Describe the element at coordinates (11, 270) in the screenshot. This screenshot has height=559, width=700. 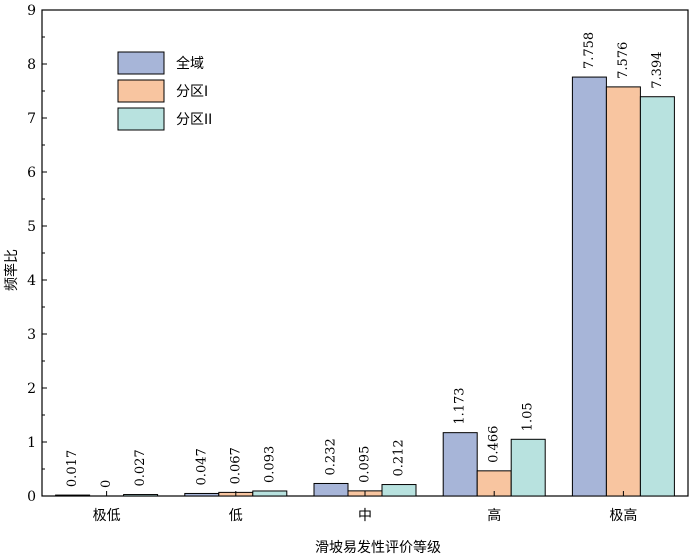
I see `y-axis-title: 频率比` at that location.